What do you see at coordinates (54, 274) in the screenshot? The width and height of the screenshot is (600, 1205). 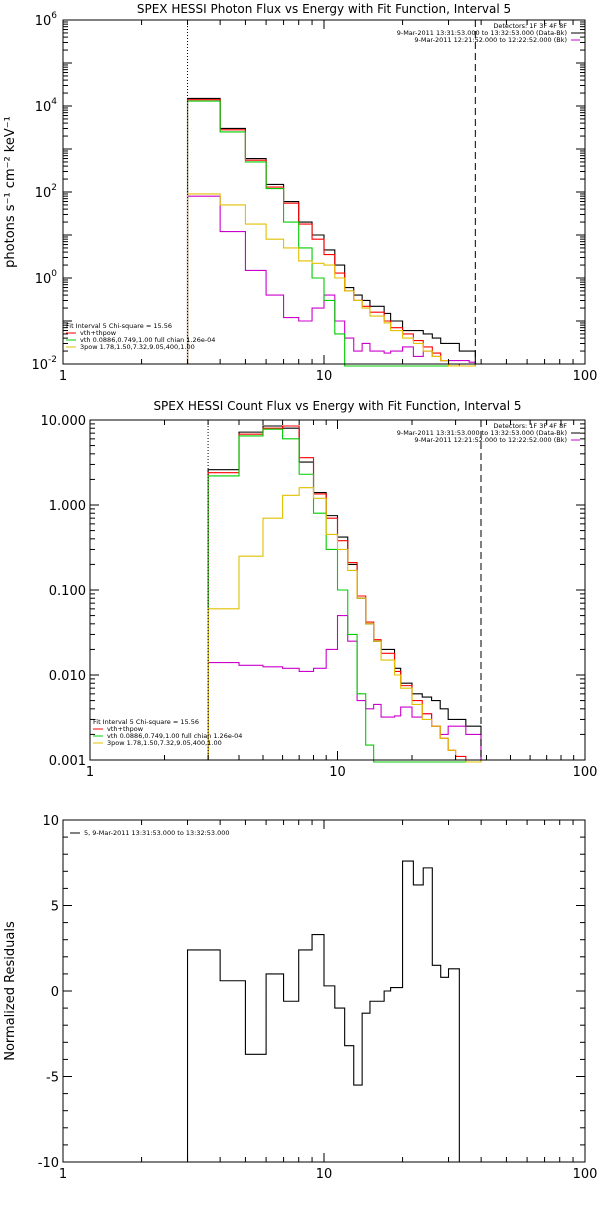 I see `y-tick-exponent: 0` at bounding box center [54, 274].